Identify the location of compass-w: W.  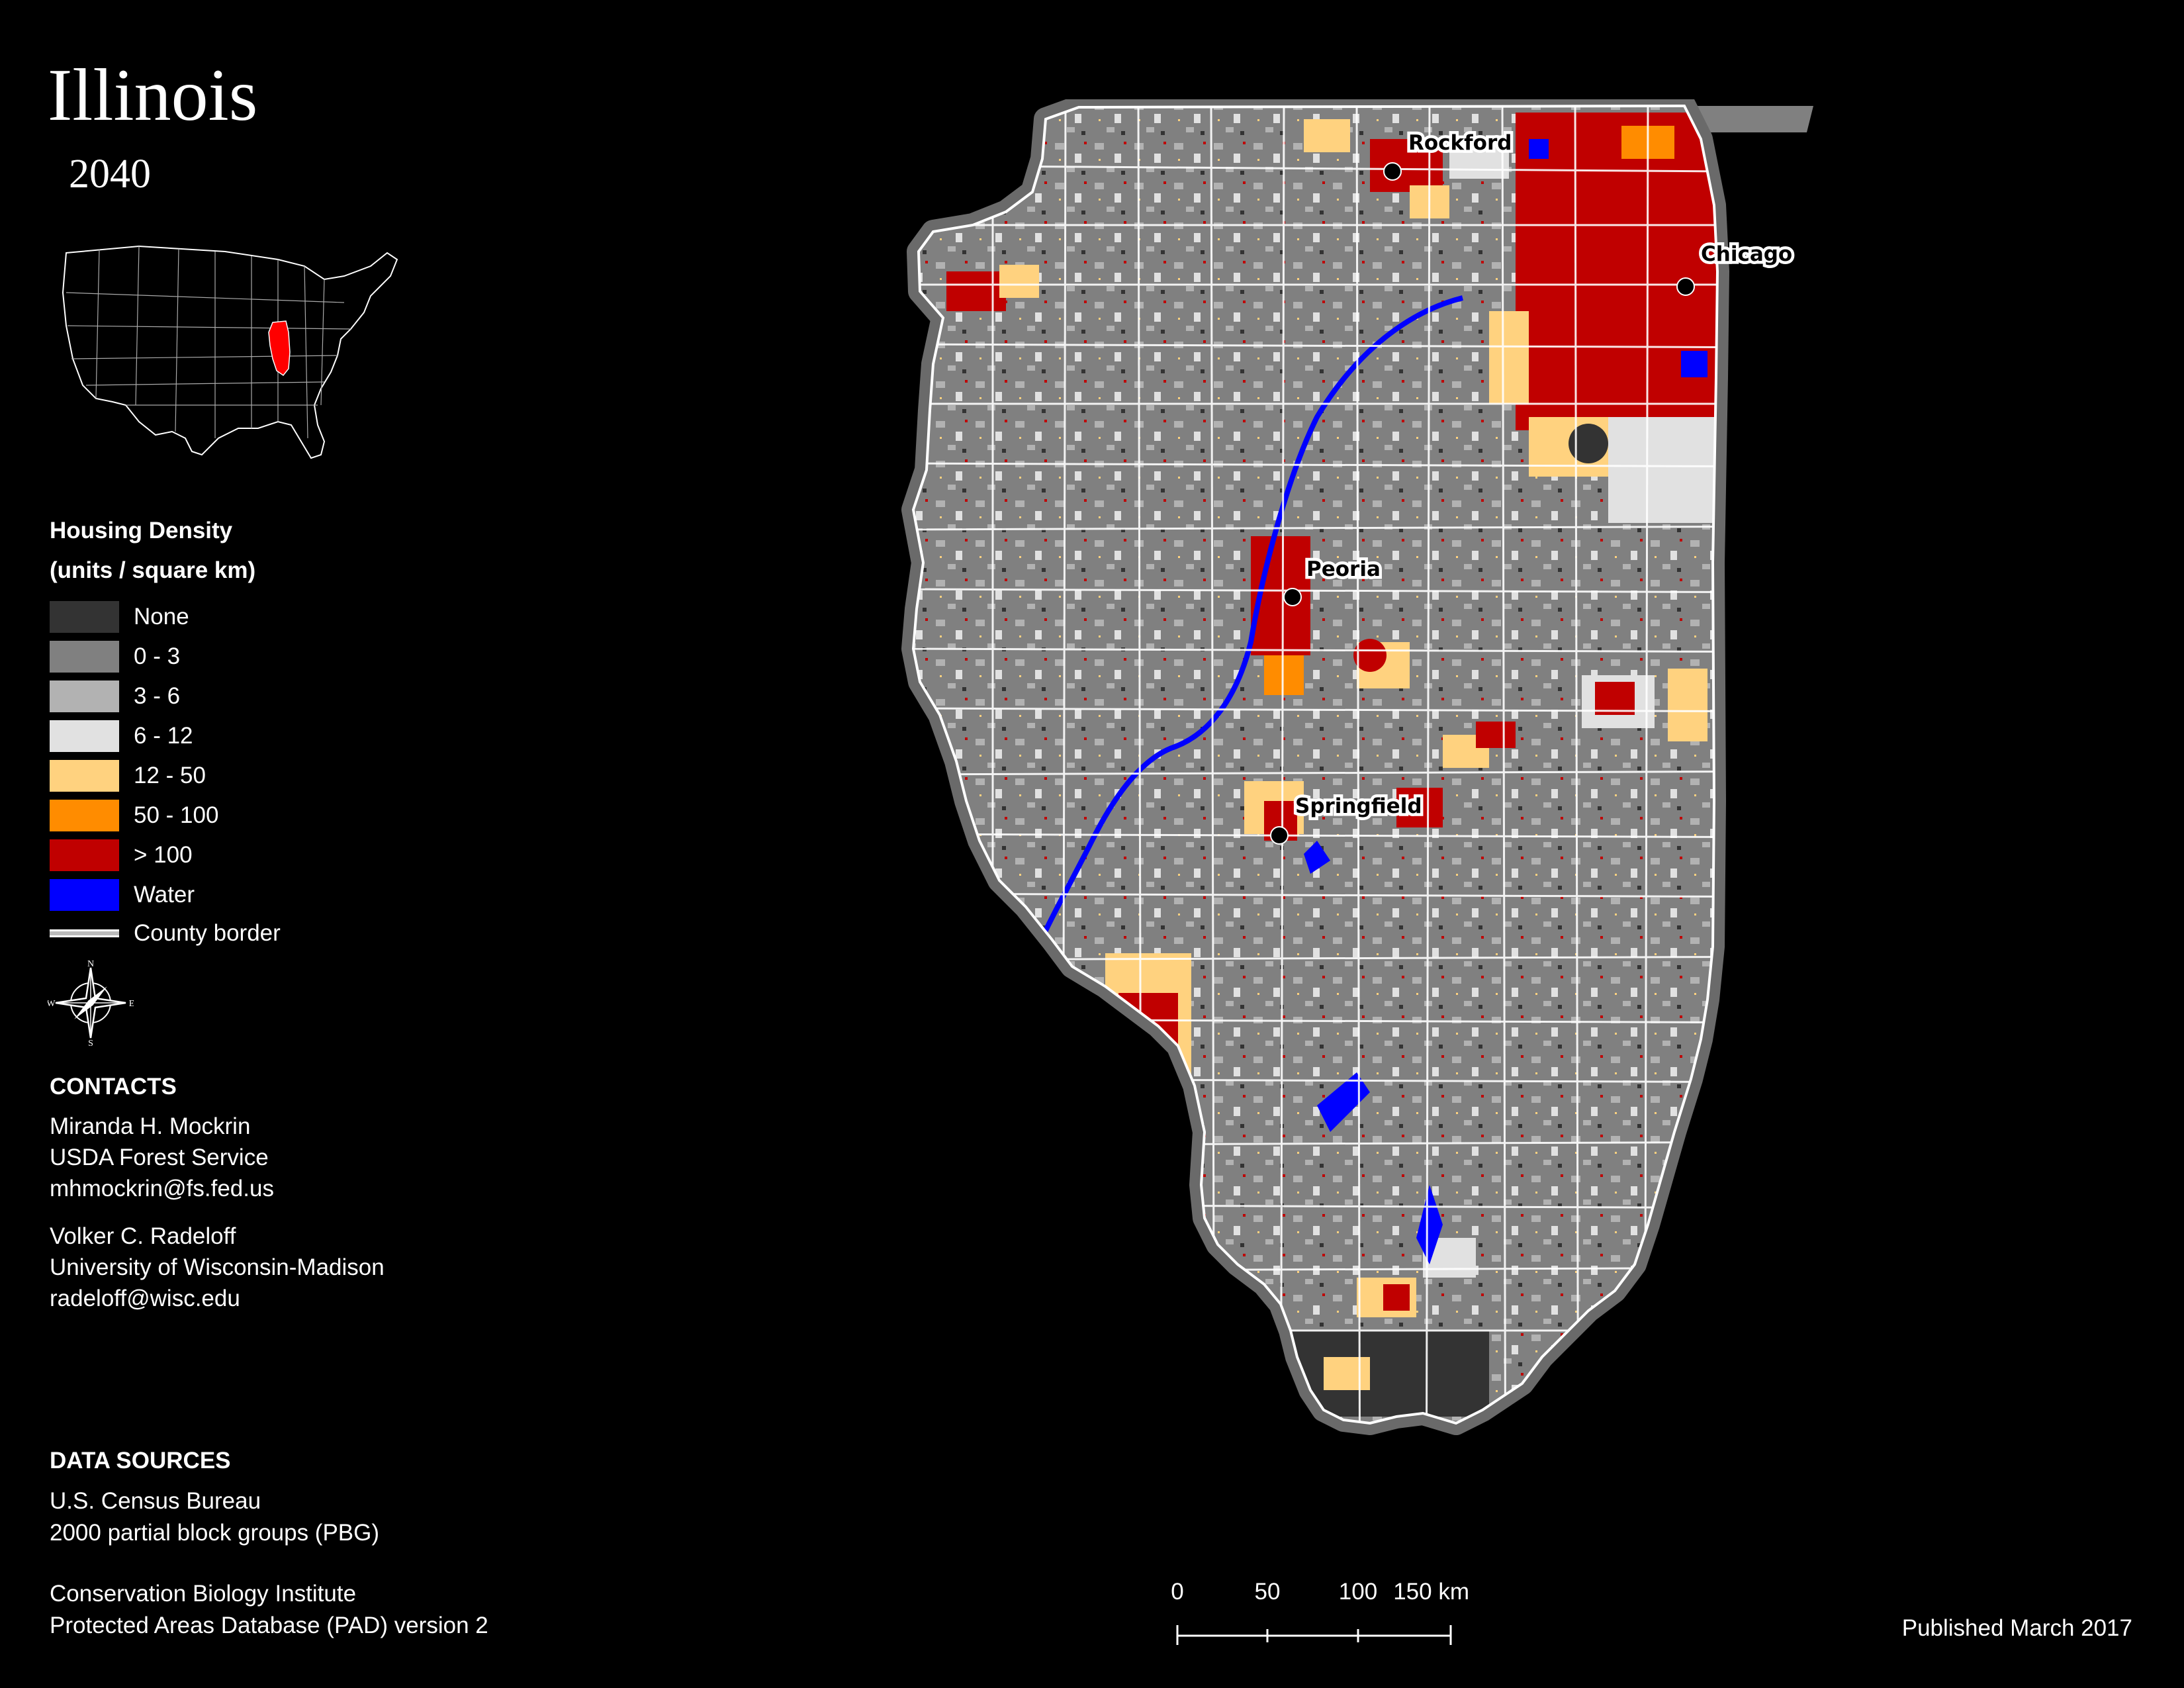
(52, 1004).